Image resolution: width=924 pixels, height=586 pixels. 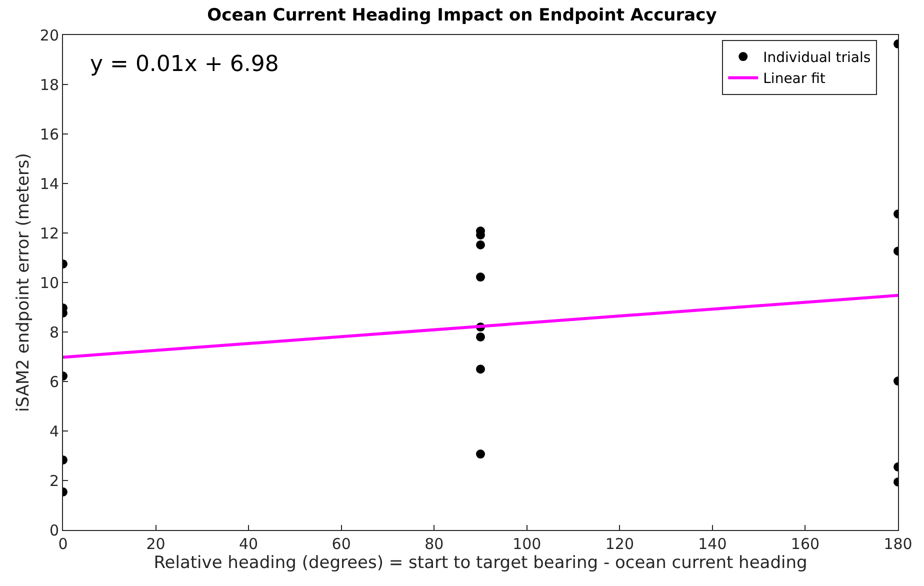 What do you see at coordinates (156, 544) in the screenshot?
I see `x-tick-label: 20` at bounding box center [156, 544].